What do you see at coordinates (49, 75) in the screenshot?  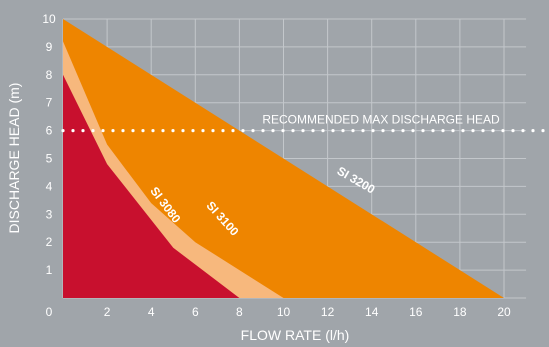 I see `y-tick-label-8: 8` at bounding box center [49, 75].